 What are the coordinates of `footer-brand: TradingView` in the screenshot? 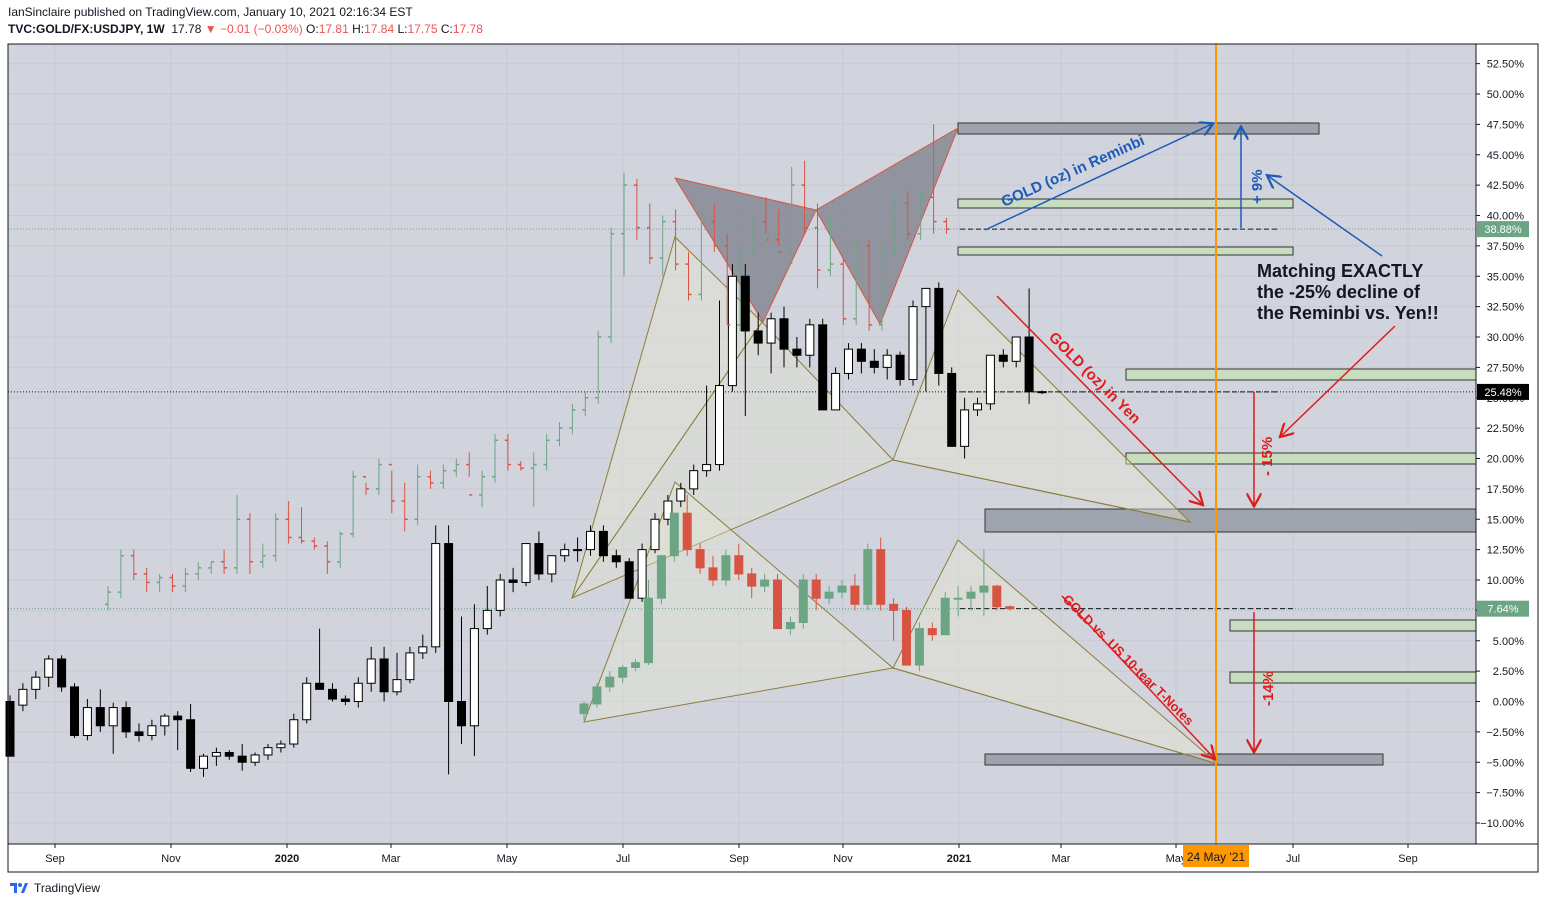 It's located at (54, 888).